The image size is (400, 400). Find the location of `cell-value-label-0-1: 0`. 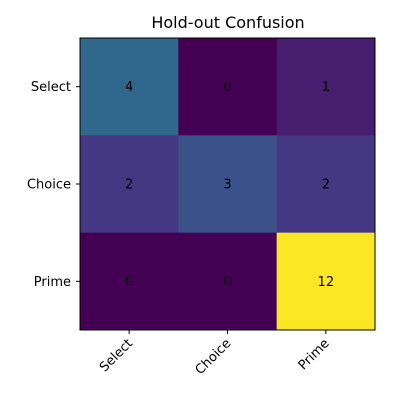

cell-value-label-0-1: 0 is located at coordinates (227, 87).